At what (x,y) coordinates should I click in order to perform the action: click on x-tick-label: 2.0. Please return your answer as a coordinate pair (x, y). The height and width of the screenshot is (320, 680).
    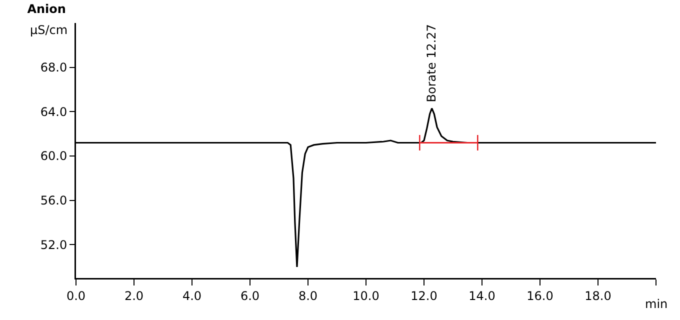
    Looking at the image, I should click on (134, 295).